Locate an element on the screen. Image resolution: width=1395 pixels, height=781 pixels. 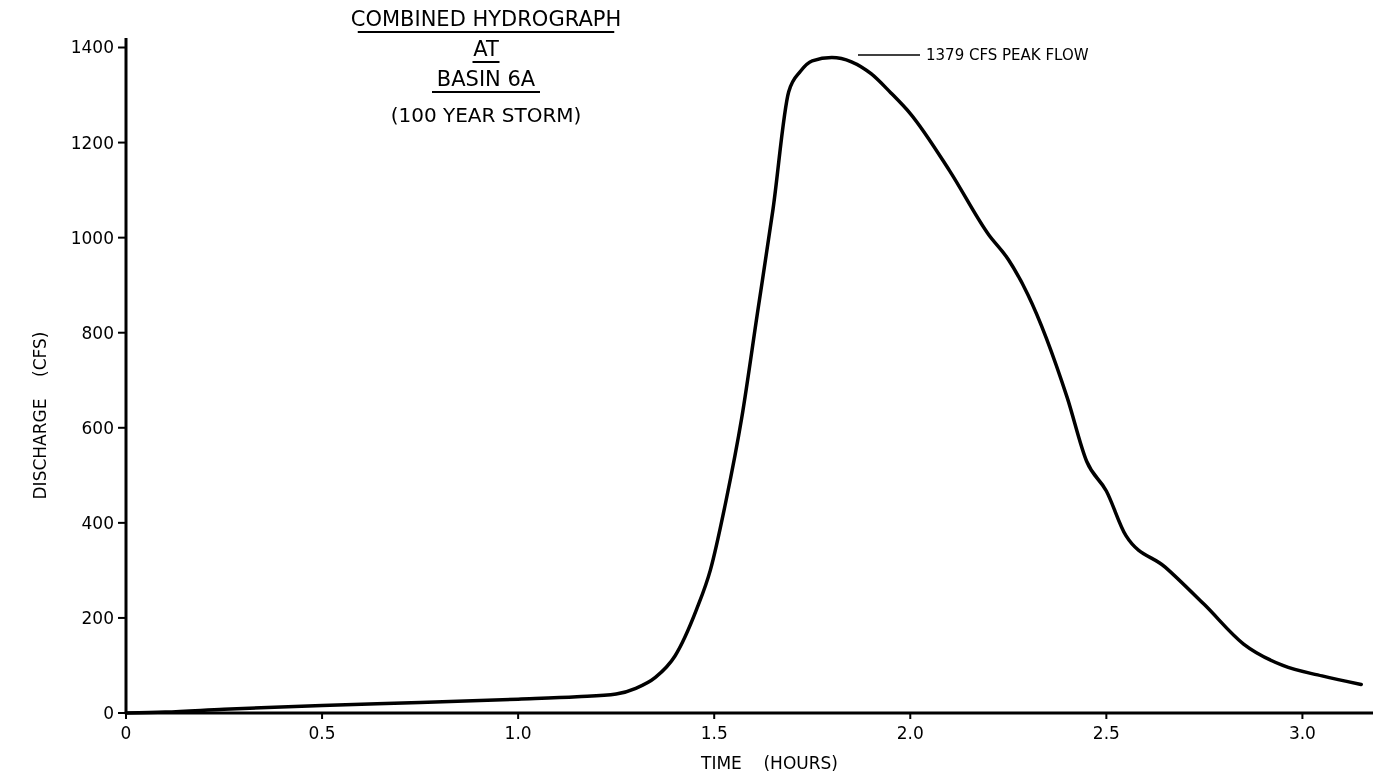
y-tick-label: 1400 is located at coordinates (92, 47).